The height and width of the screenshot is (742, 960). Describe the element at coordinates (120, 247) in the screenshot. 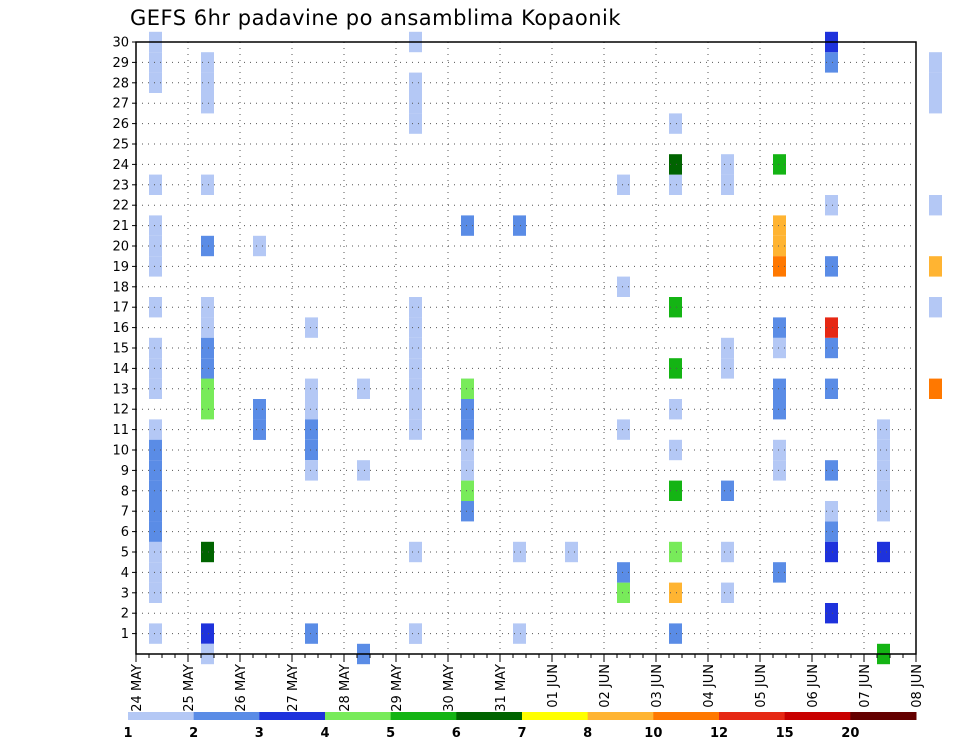

I see `y-tick-label: 20` at that location.